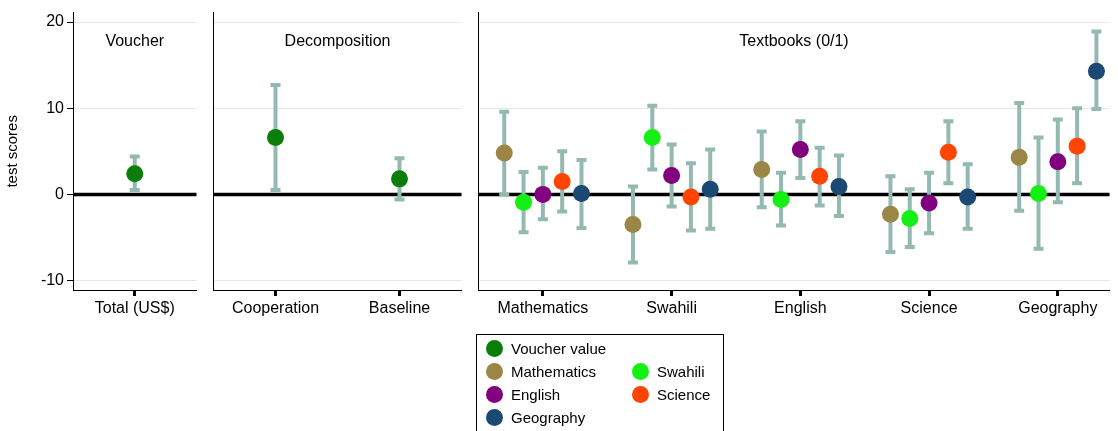 The width and height of the screenshot is (1118, 431). I want to click on legend-label: Science, so click(684, 394).